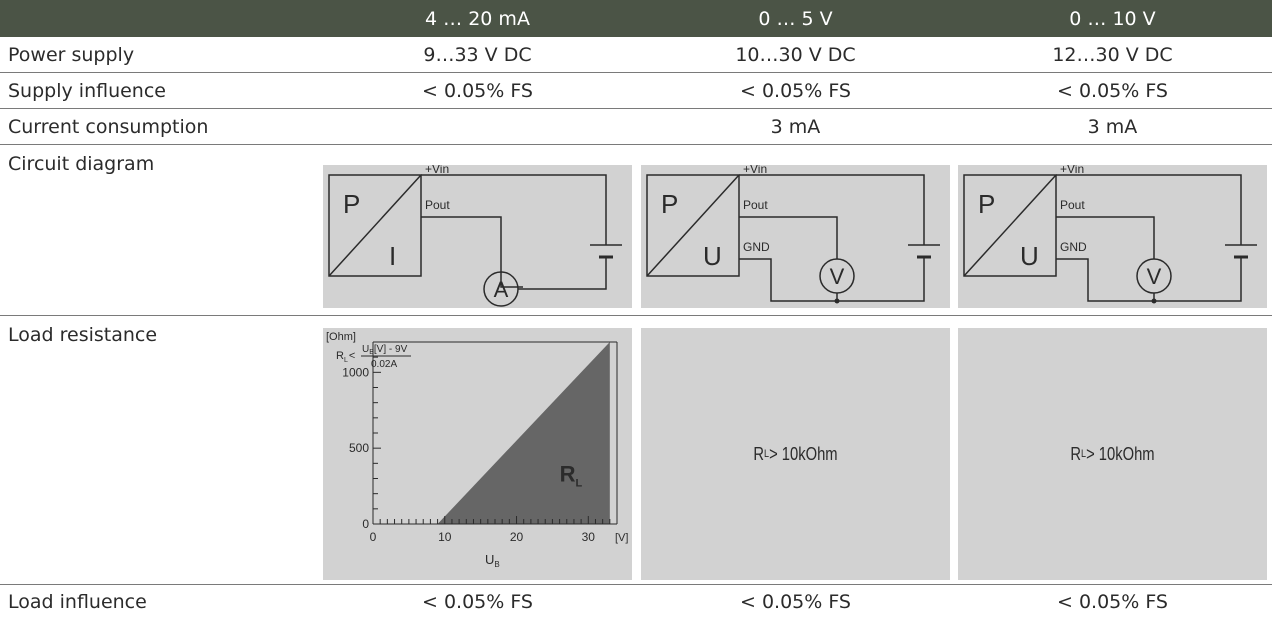 Image resolution: width=1272 pixels, height=619 pixels. Describe the element at coordinates (589, 537) in the screenshot. I see `x-tick-label: 30` at that location.